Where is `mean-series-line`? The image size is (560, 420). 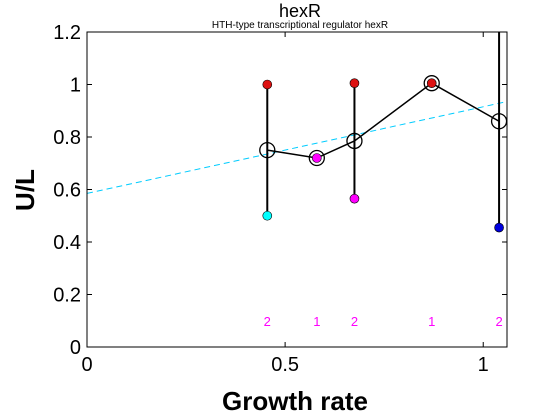
mean-series-line is located at coordinates (383, 120).